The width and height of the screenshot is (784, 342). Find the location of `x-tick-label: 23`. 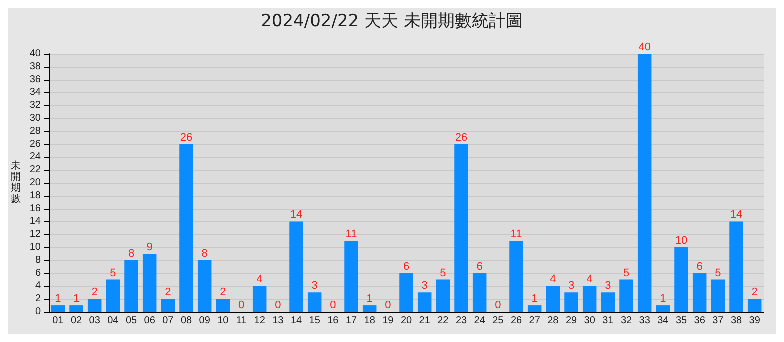

x-tick-label: 23 is located at coordinates (462, 321).